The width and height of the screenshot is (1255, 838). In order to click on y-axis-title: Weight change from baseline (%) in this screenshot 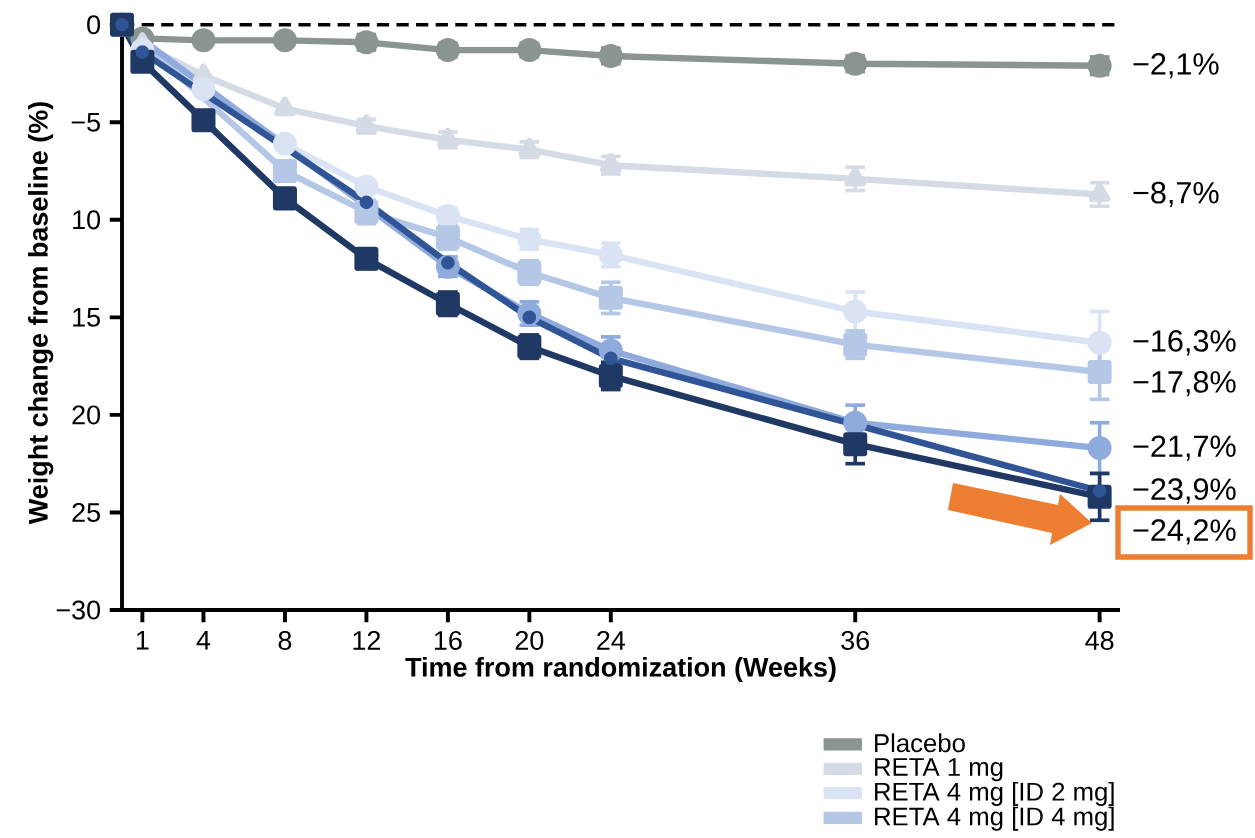, I will do `click(41, 313)`.